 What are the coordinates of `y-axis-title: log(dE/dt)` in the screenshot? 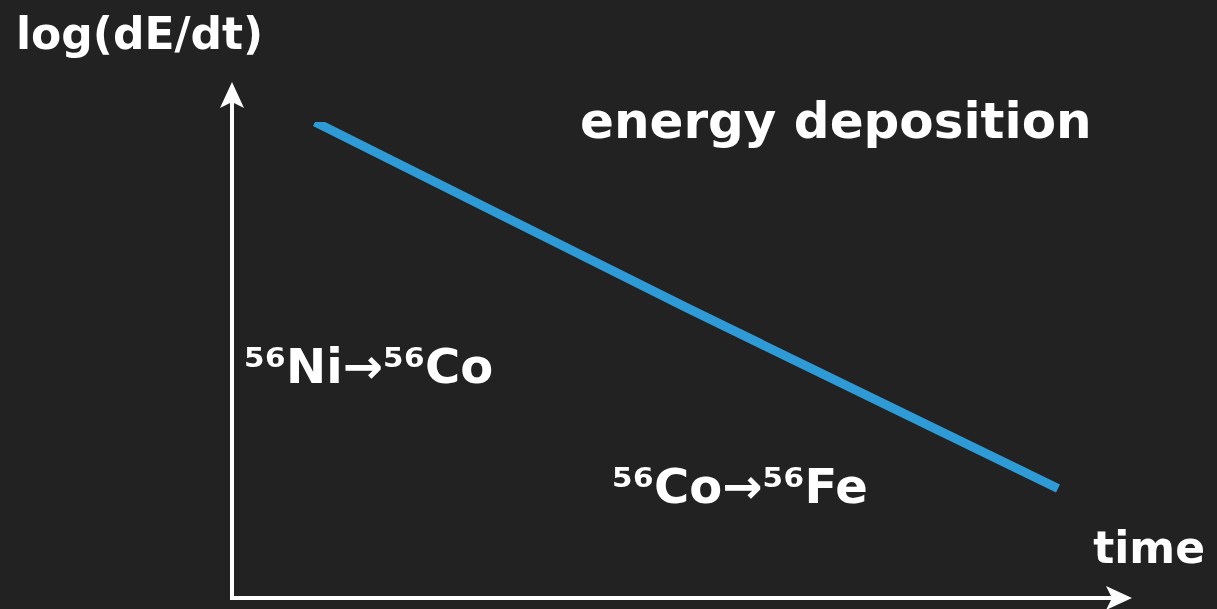 It's located at (140, 33).